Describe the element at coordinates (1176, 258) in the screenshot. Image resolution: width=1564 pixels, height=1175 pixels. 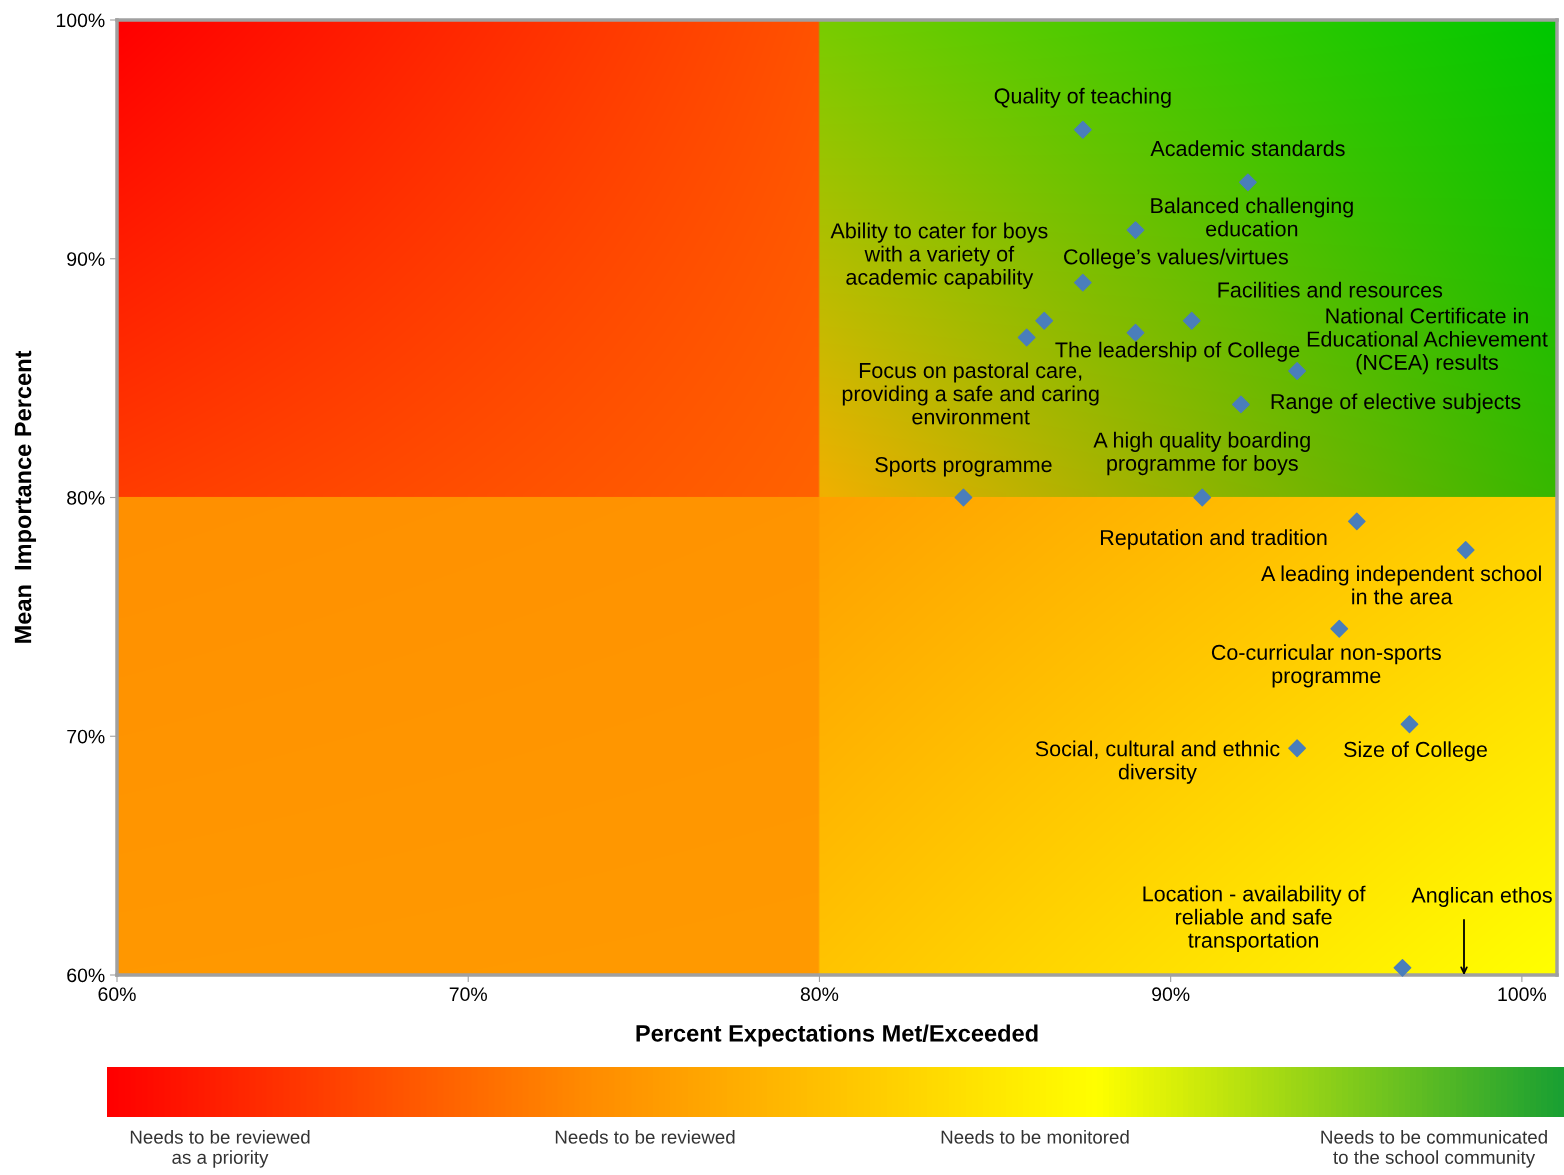
I see `data-label: College’s values/virtues` at that location.